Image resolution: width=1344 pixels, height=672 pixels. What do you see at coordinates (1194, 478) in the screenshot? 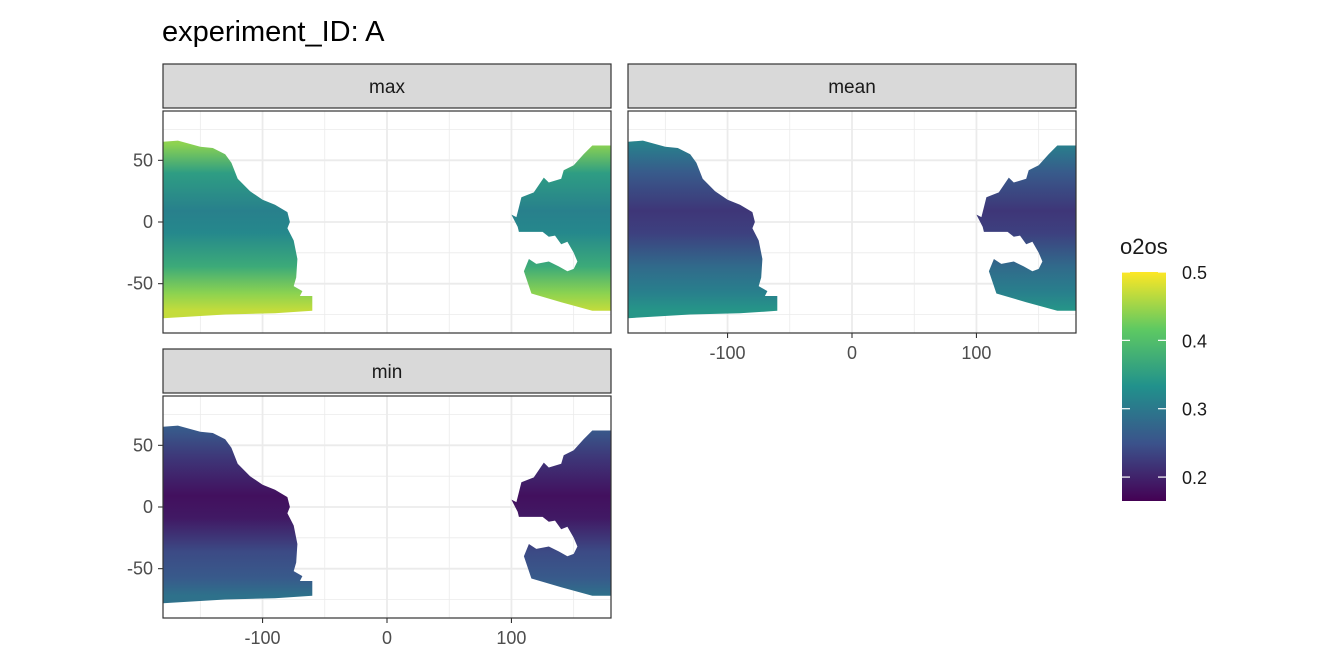
I see `legend-tick-label: 0.2` at bounding box center [1194, 478].